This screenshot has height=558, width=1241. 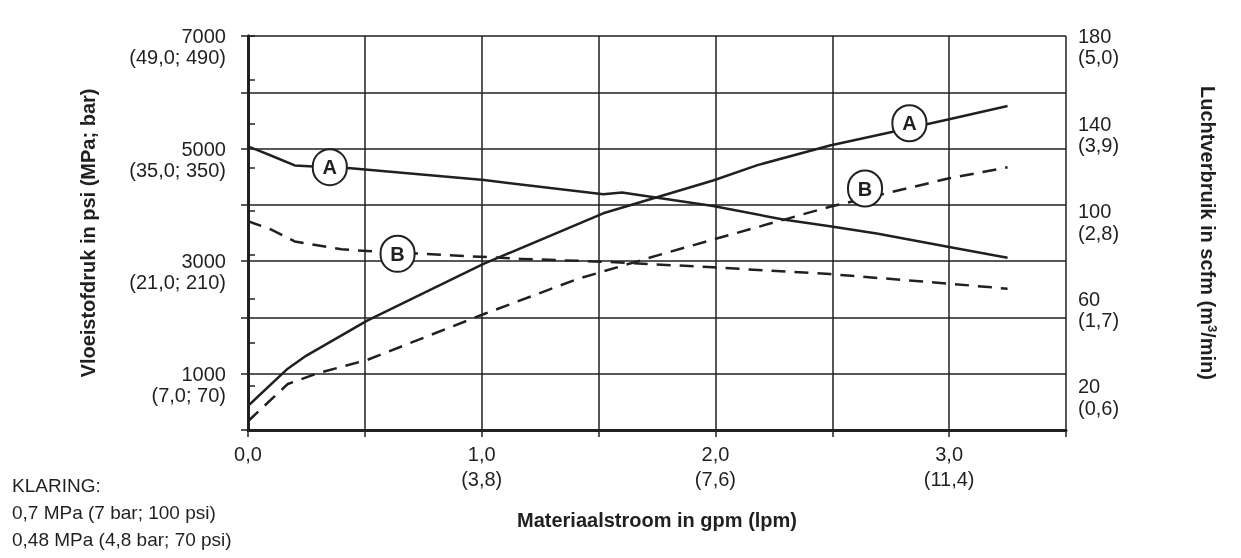 I want to click on y2-tick-label: 140, so click(x=1095, y=123).